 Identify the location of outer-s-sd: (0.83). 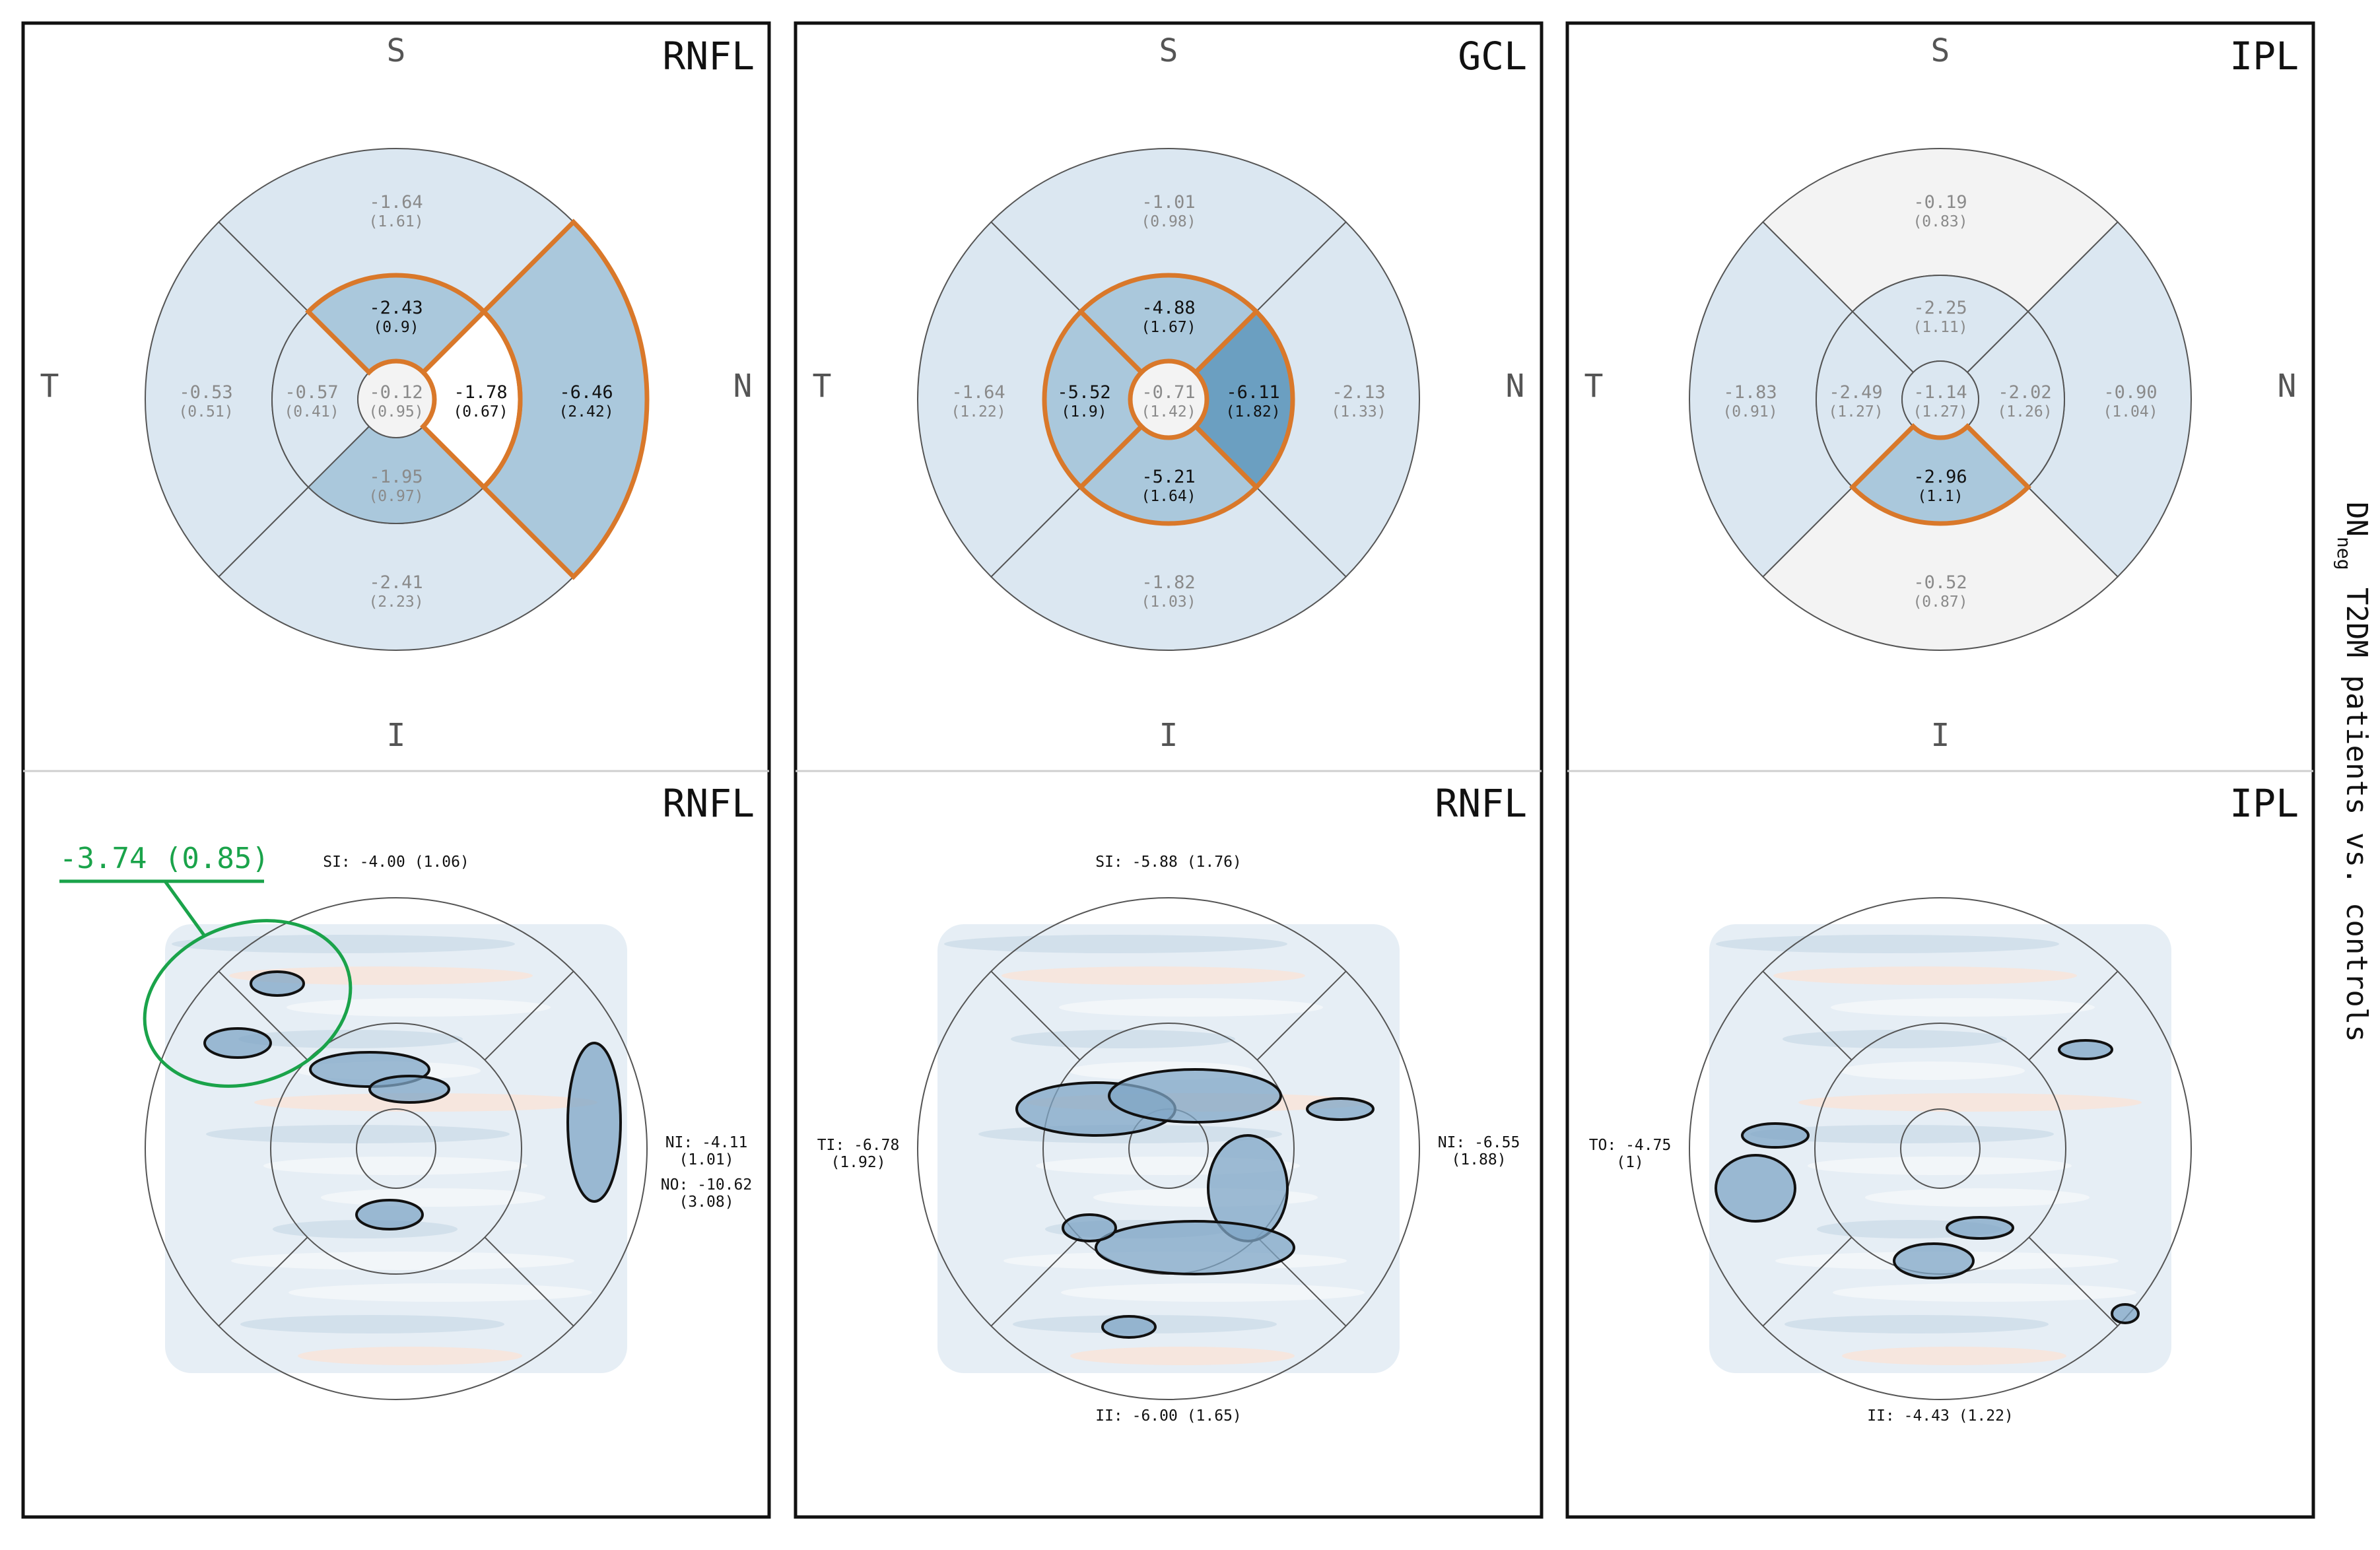
(1940, 222).